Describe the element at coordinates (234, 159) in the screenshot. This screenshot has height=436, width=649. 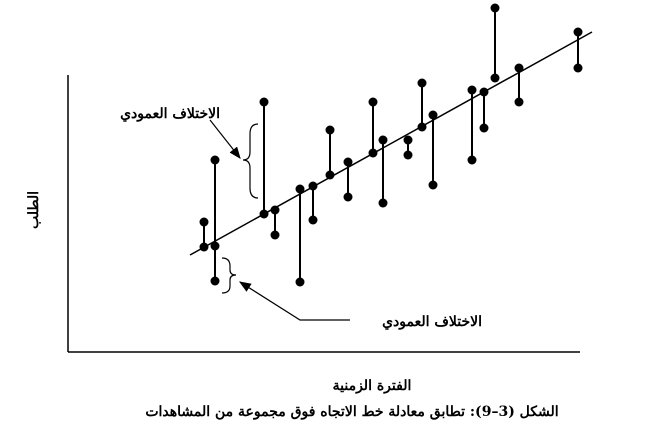
I see `brace-top` at that location.